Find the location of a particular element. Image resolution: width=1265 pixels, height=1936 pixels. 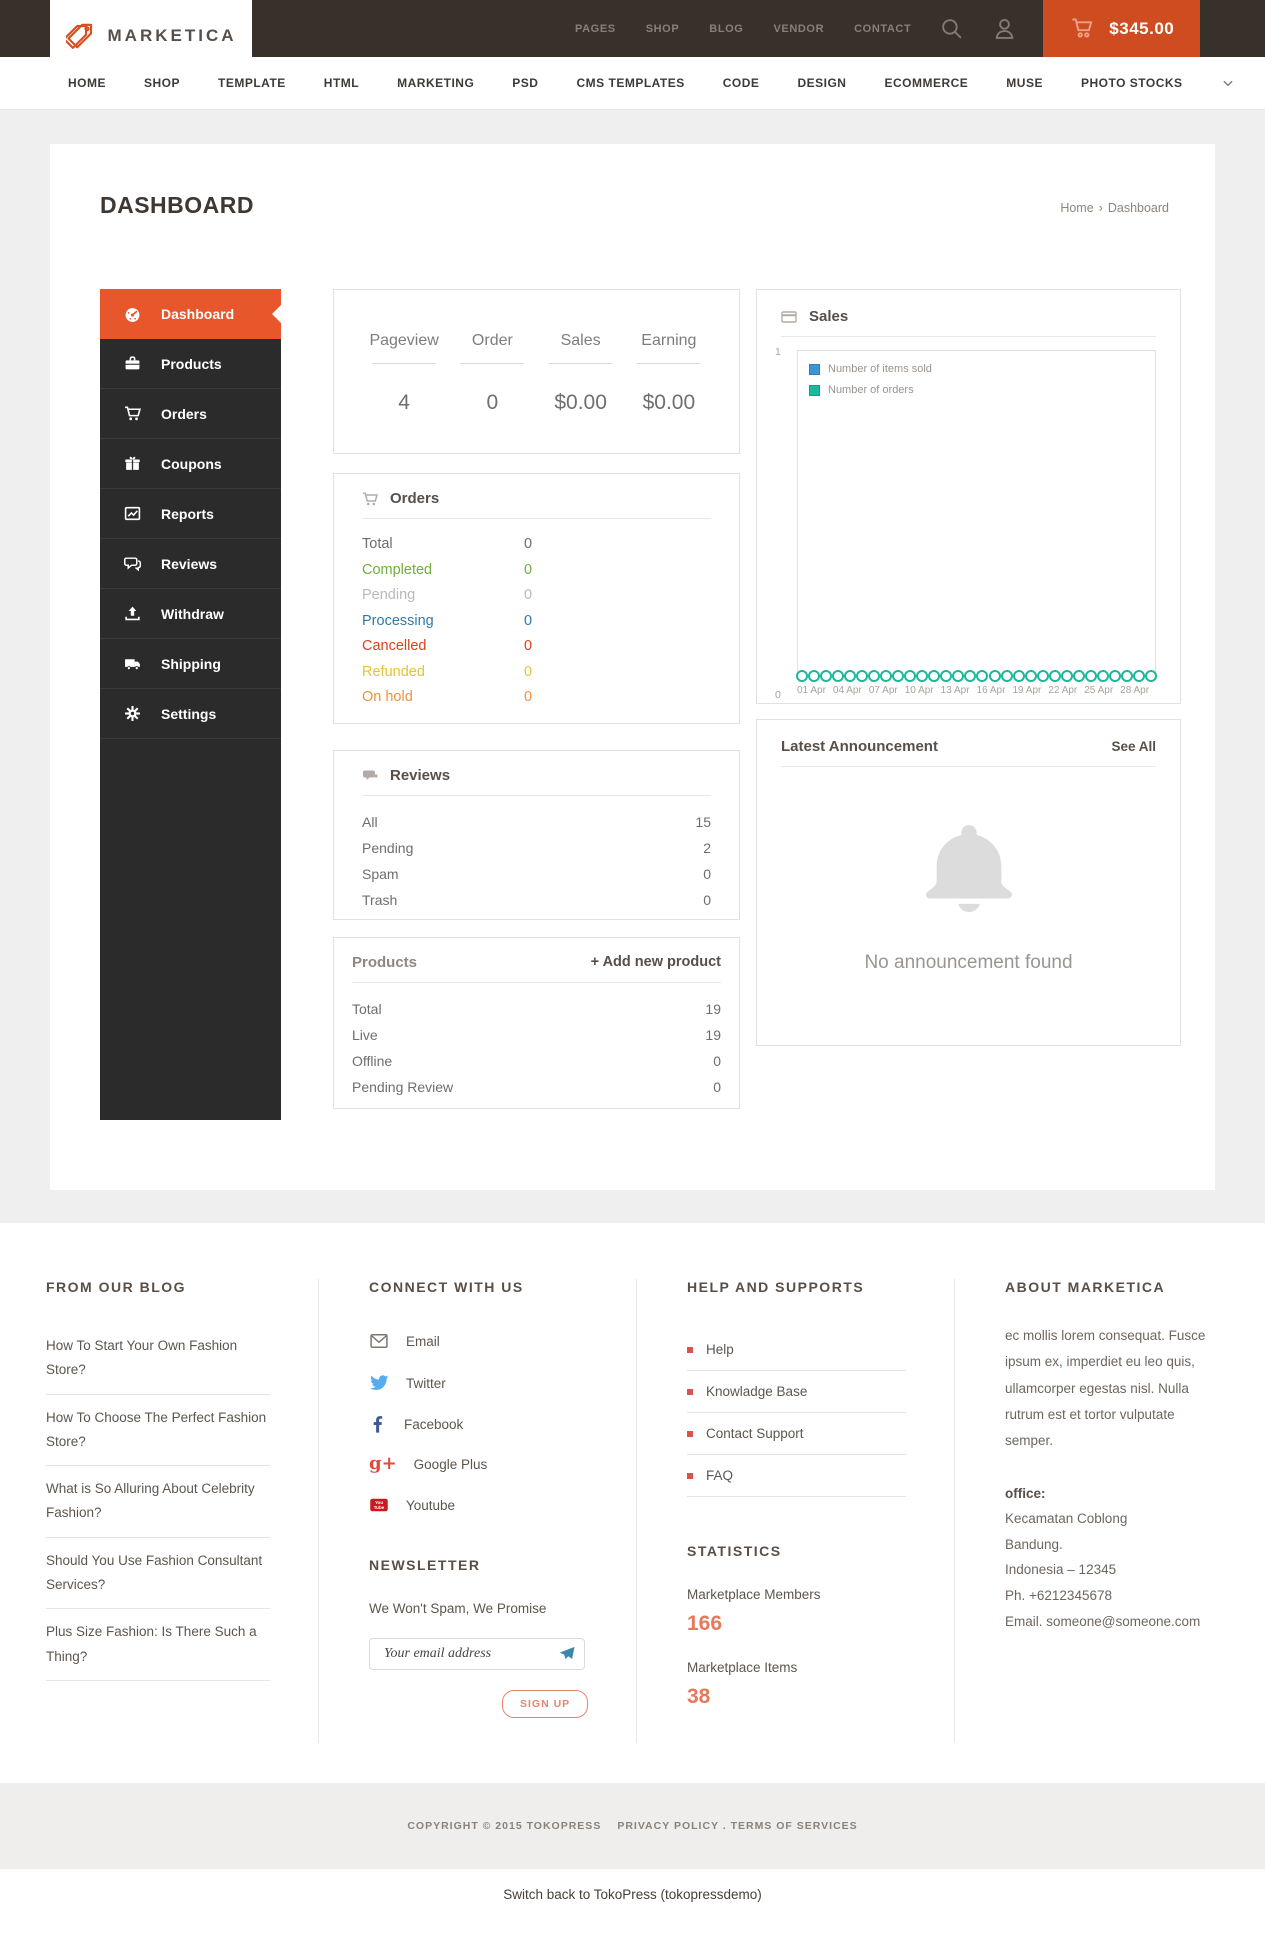

product-filter-link: Pending Review is located at coordinates (403, 1086).